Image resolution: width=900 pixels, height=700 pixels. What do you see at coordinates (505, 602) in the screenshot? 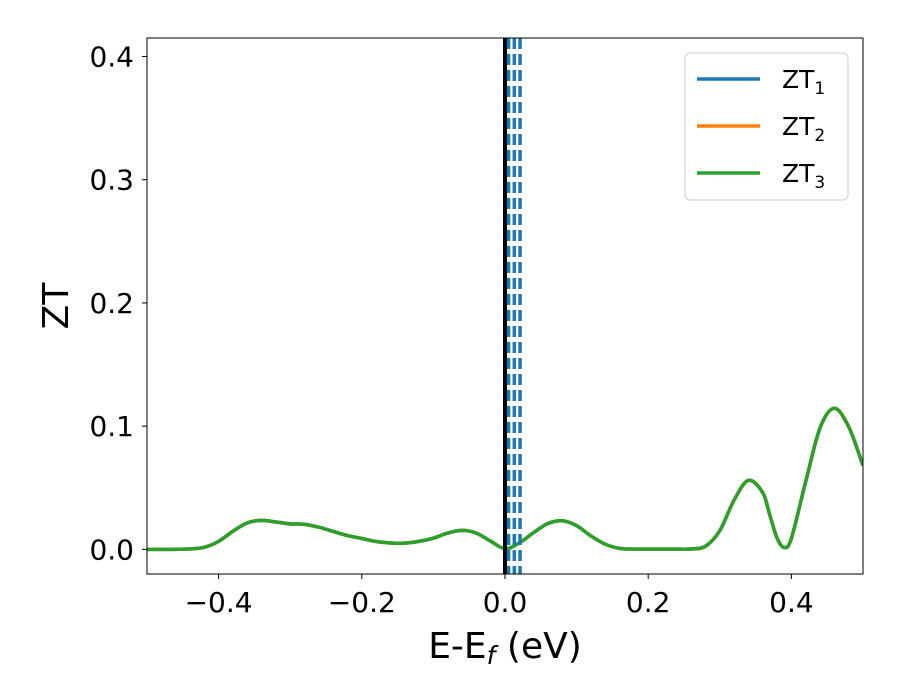
I see `x-tick-label: 0.0` at bounding box center [505, 602].